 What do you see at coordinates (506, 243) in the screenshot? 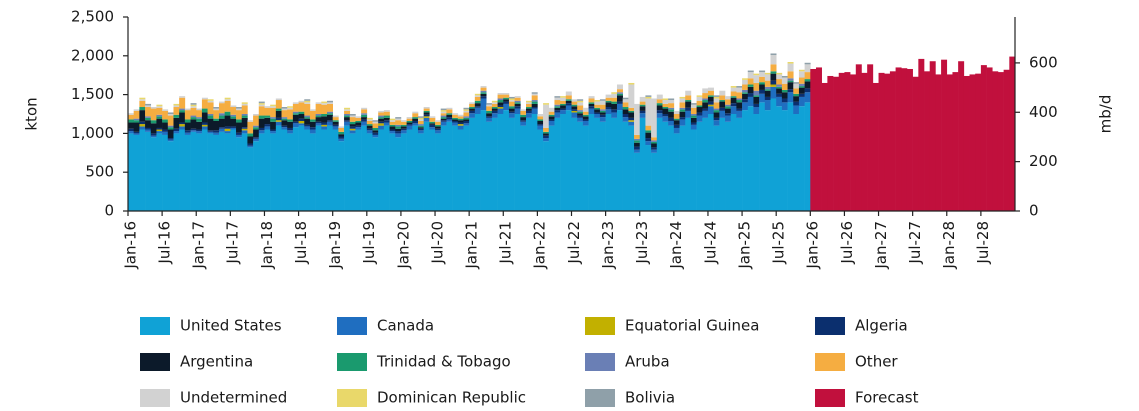
I see `x-tick-label: Jul-21` at bounding box center [506, 243].